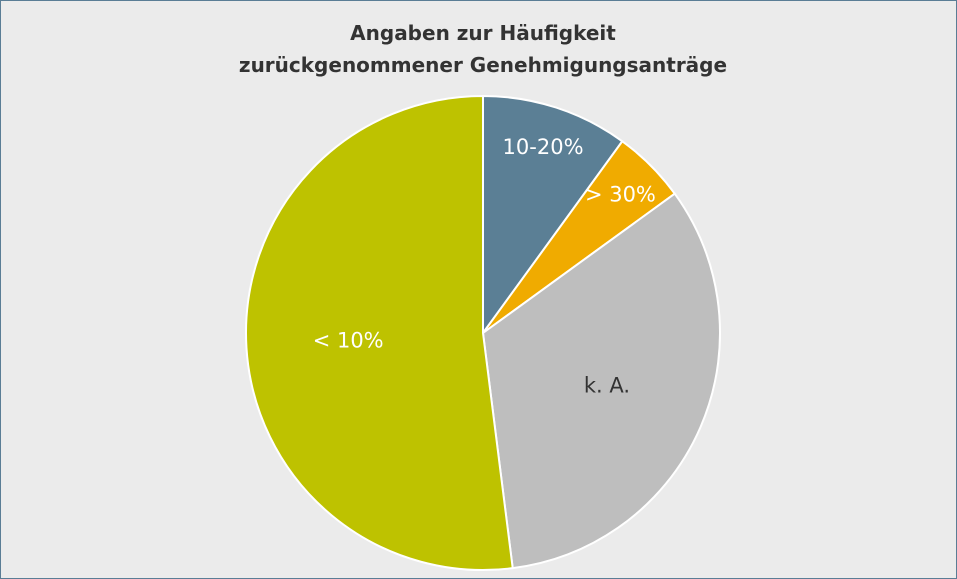  I want to click on pie-slice, so click(553, 215).